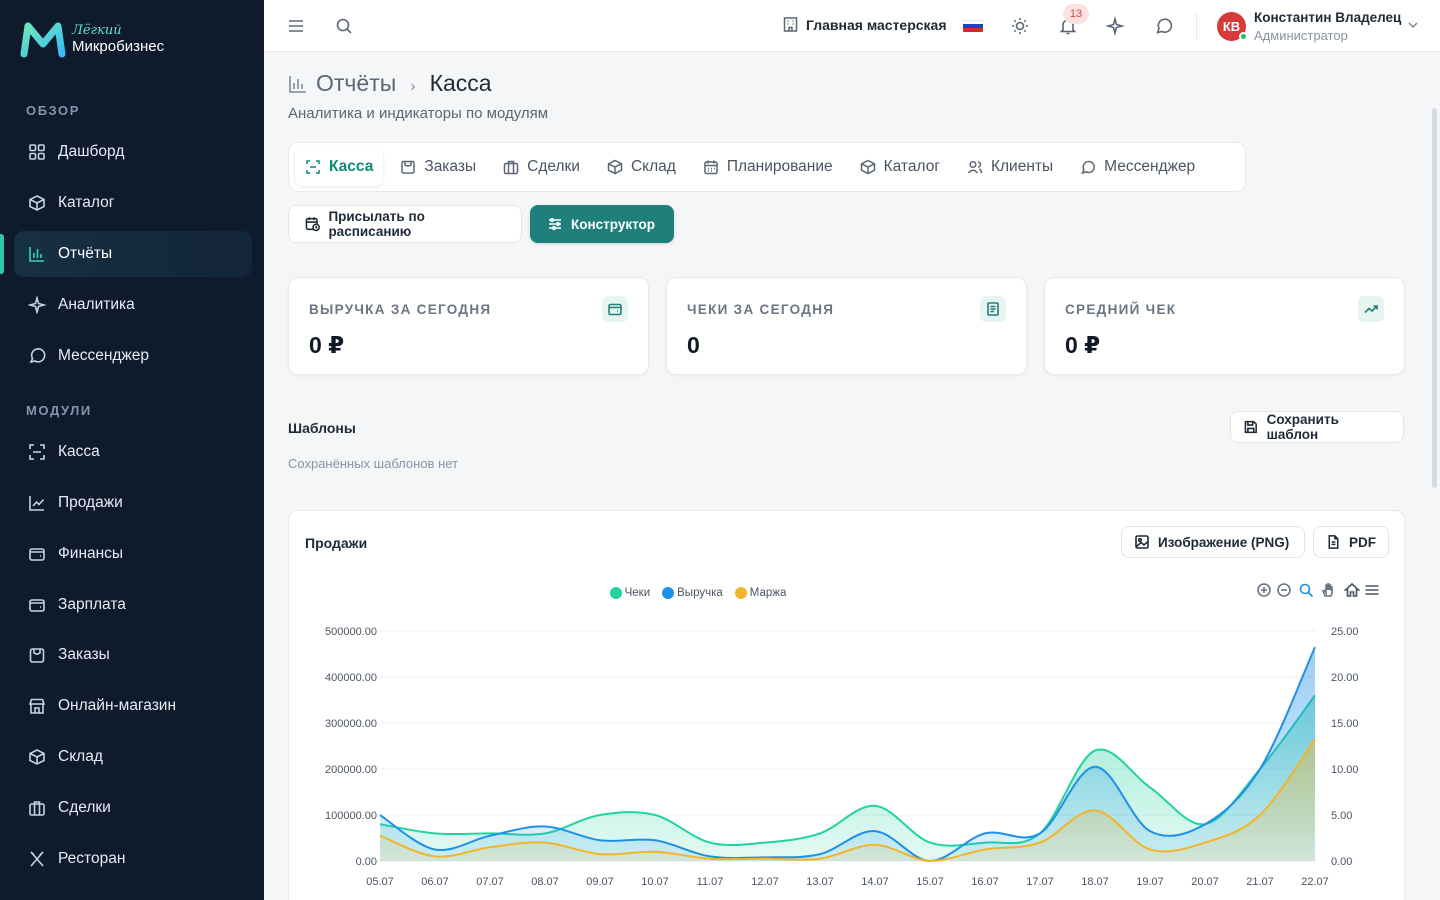 Image resolution: width=1440 pixels, height=900 pixels. I want to click on x-tick-label: 05.07, so click(380, 882).